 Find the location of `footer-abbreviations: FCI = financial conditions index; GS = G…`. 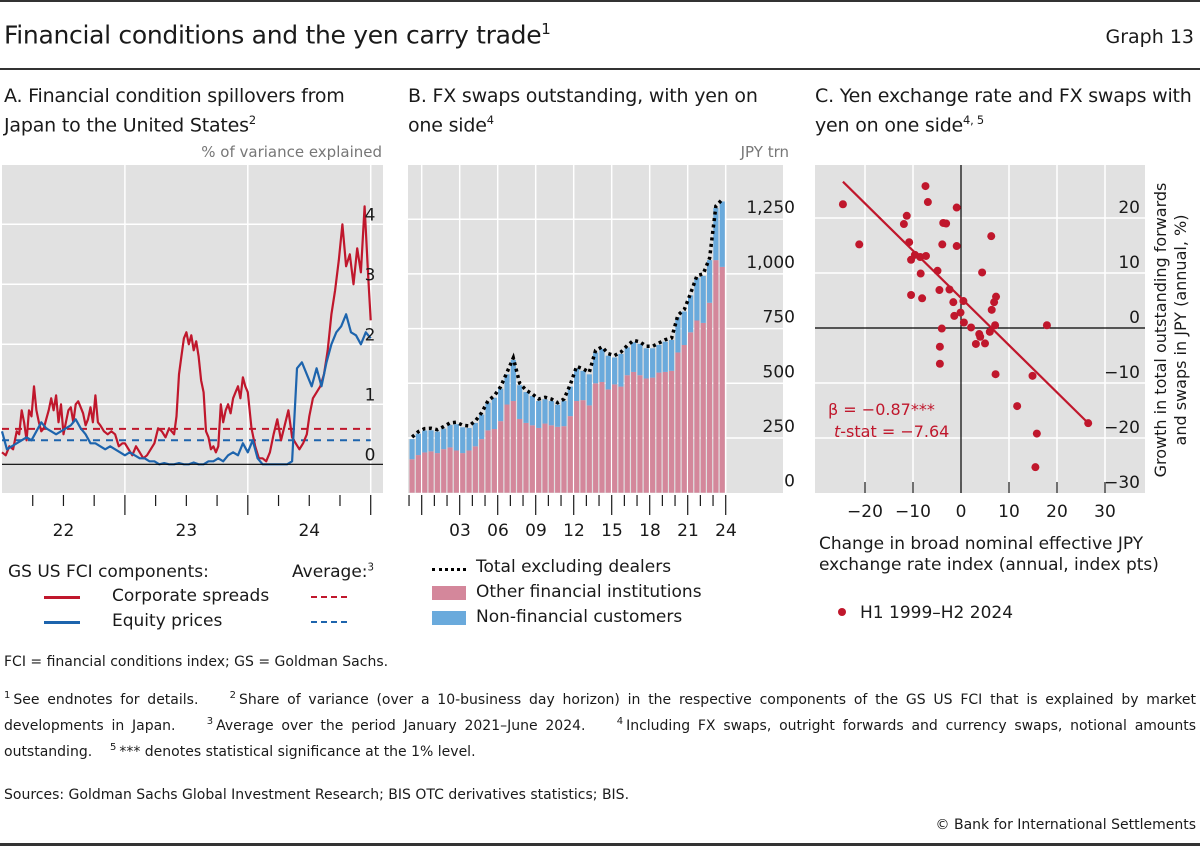

footer-abbreviations: FCI = financial conditions index; GS = G… is located at coordinates (196, 662).